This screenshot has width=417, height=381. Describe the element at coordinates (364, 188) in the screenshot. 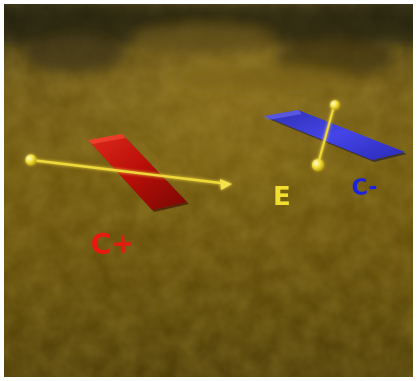

I see `negative-plate-label: C-` at that location.